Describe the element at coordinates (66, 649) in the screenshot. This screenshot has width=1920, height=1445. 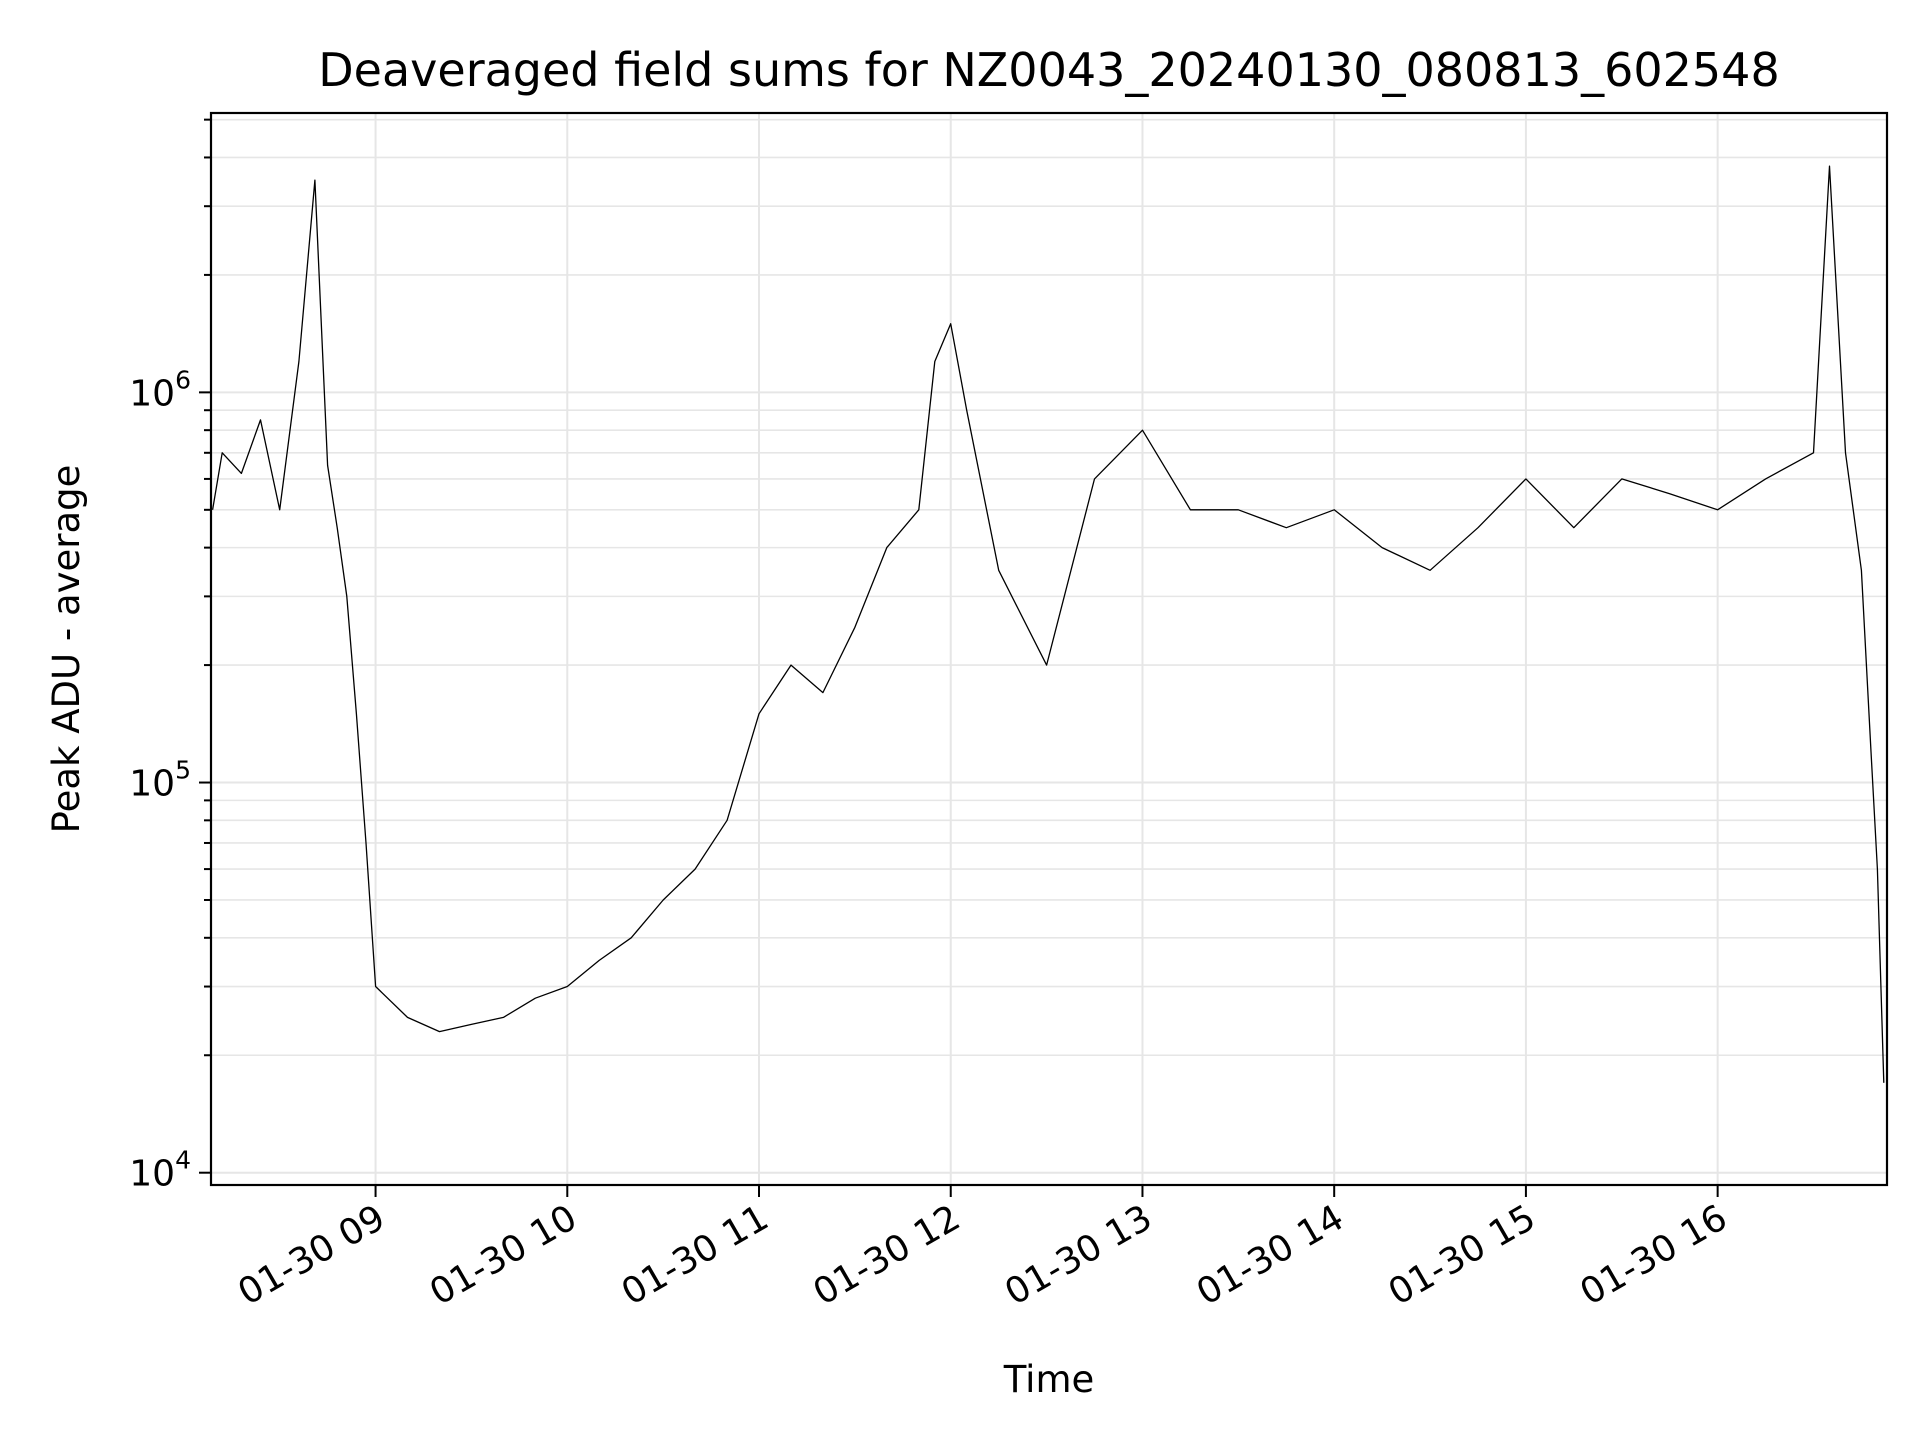
I see `y-axis-label: Peak ADU - average` at that location.